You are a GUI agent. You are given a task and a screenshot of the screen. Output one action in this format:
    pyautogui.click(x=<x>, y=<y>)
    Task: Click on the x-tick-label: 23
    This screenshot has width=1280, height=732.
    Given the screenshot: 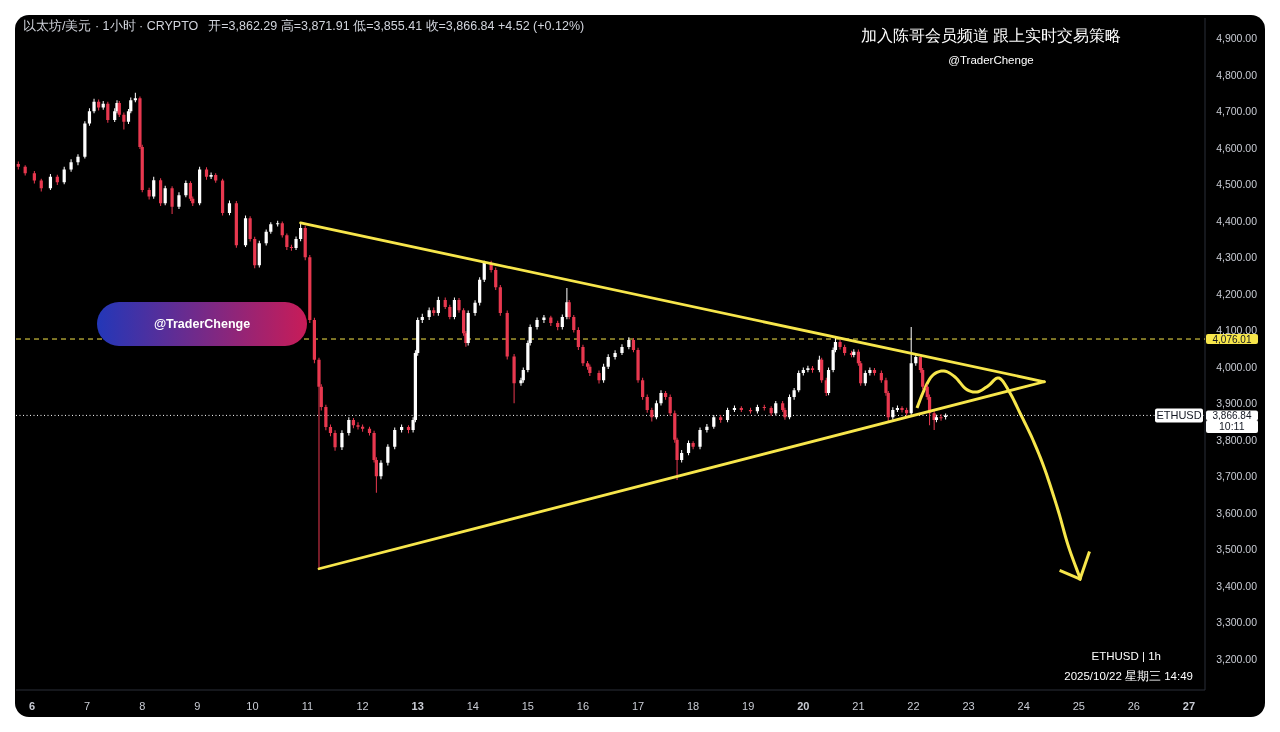 What is the action you would take?
    pyautogui.click(x=968, y=706)
    